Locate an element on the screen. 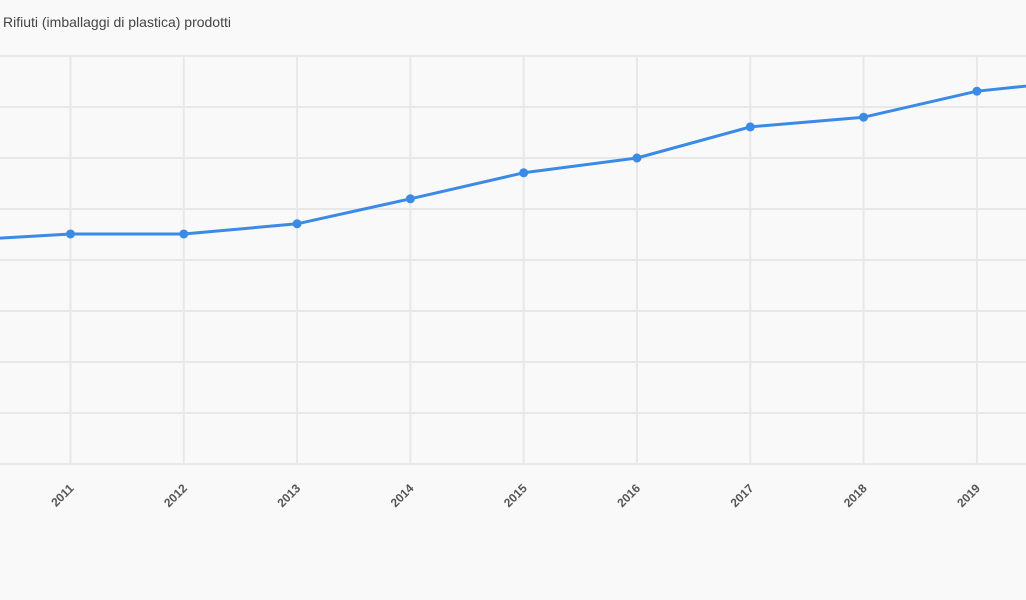  x-tick-label: 2018 is located at coordinates (855, 495).